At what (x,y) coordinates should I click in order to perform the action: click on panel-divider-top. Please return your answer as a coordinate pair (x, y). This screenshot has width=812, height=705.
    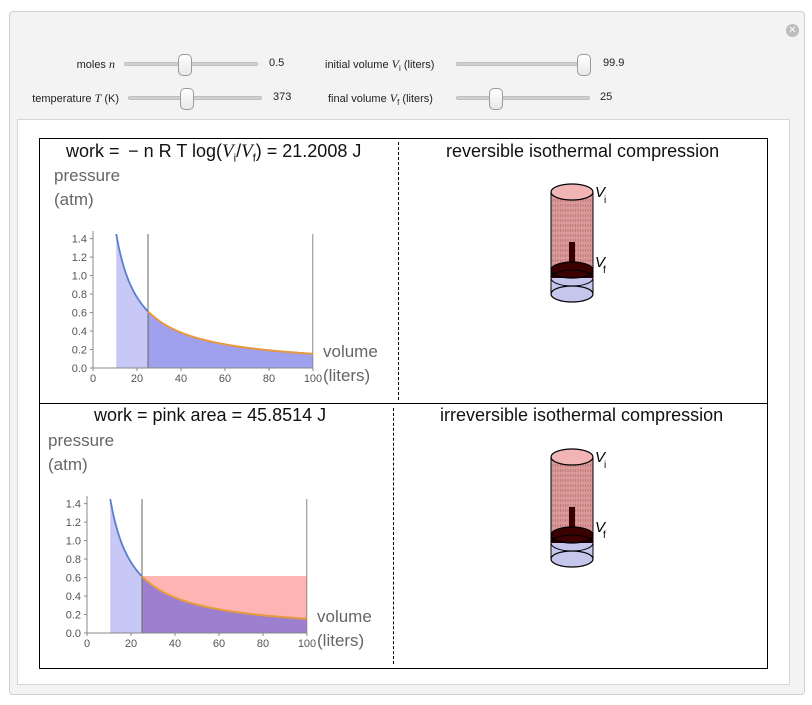
    Looking at the image, I should click on (398, 271).